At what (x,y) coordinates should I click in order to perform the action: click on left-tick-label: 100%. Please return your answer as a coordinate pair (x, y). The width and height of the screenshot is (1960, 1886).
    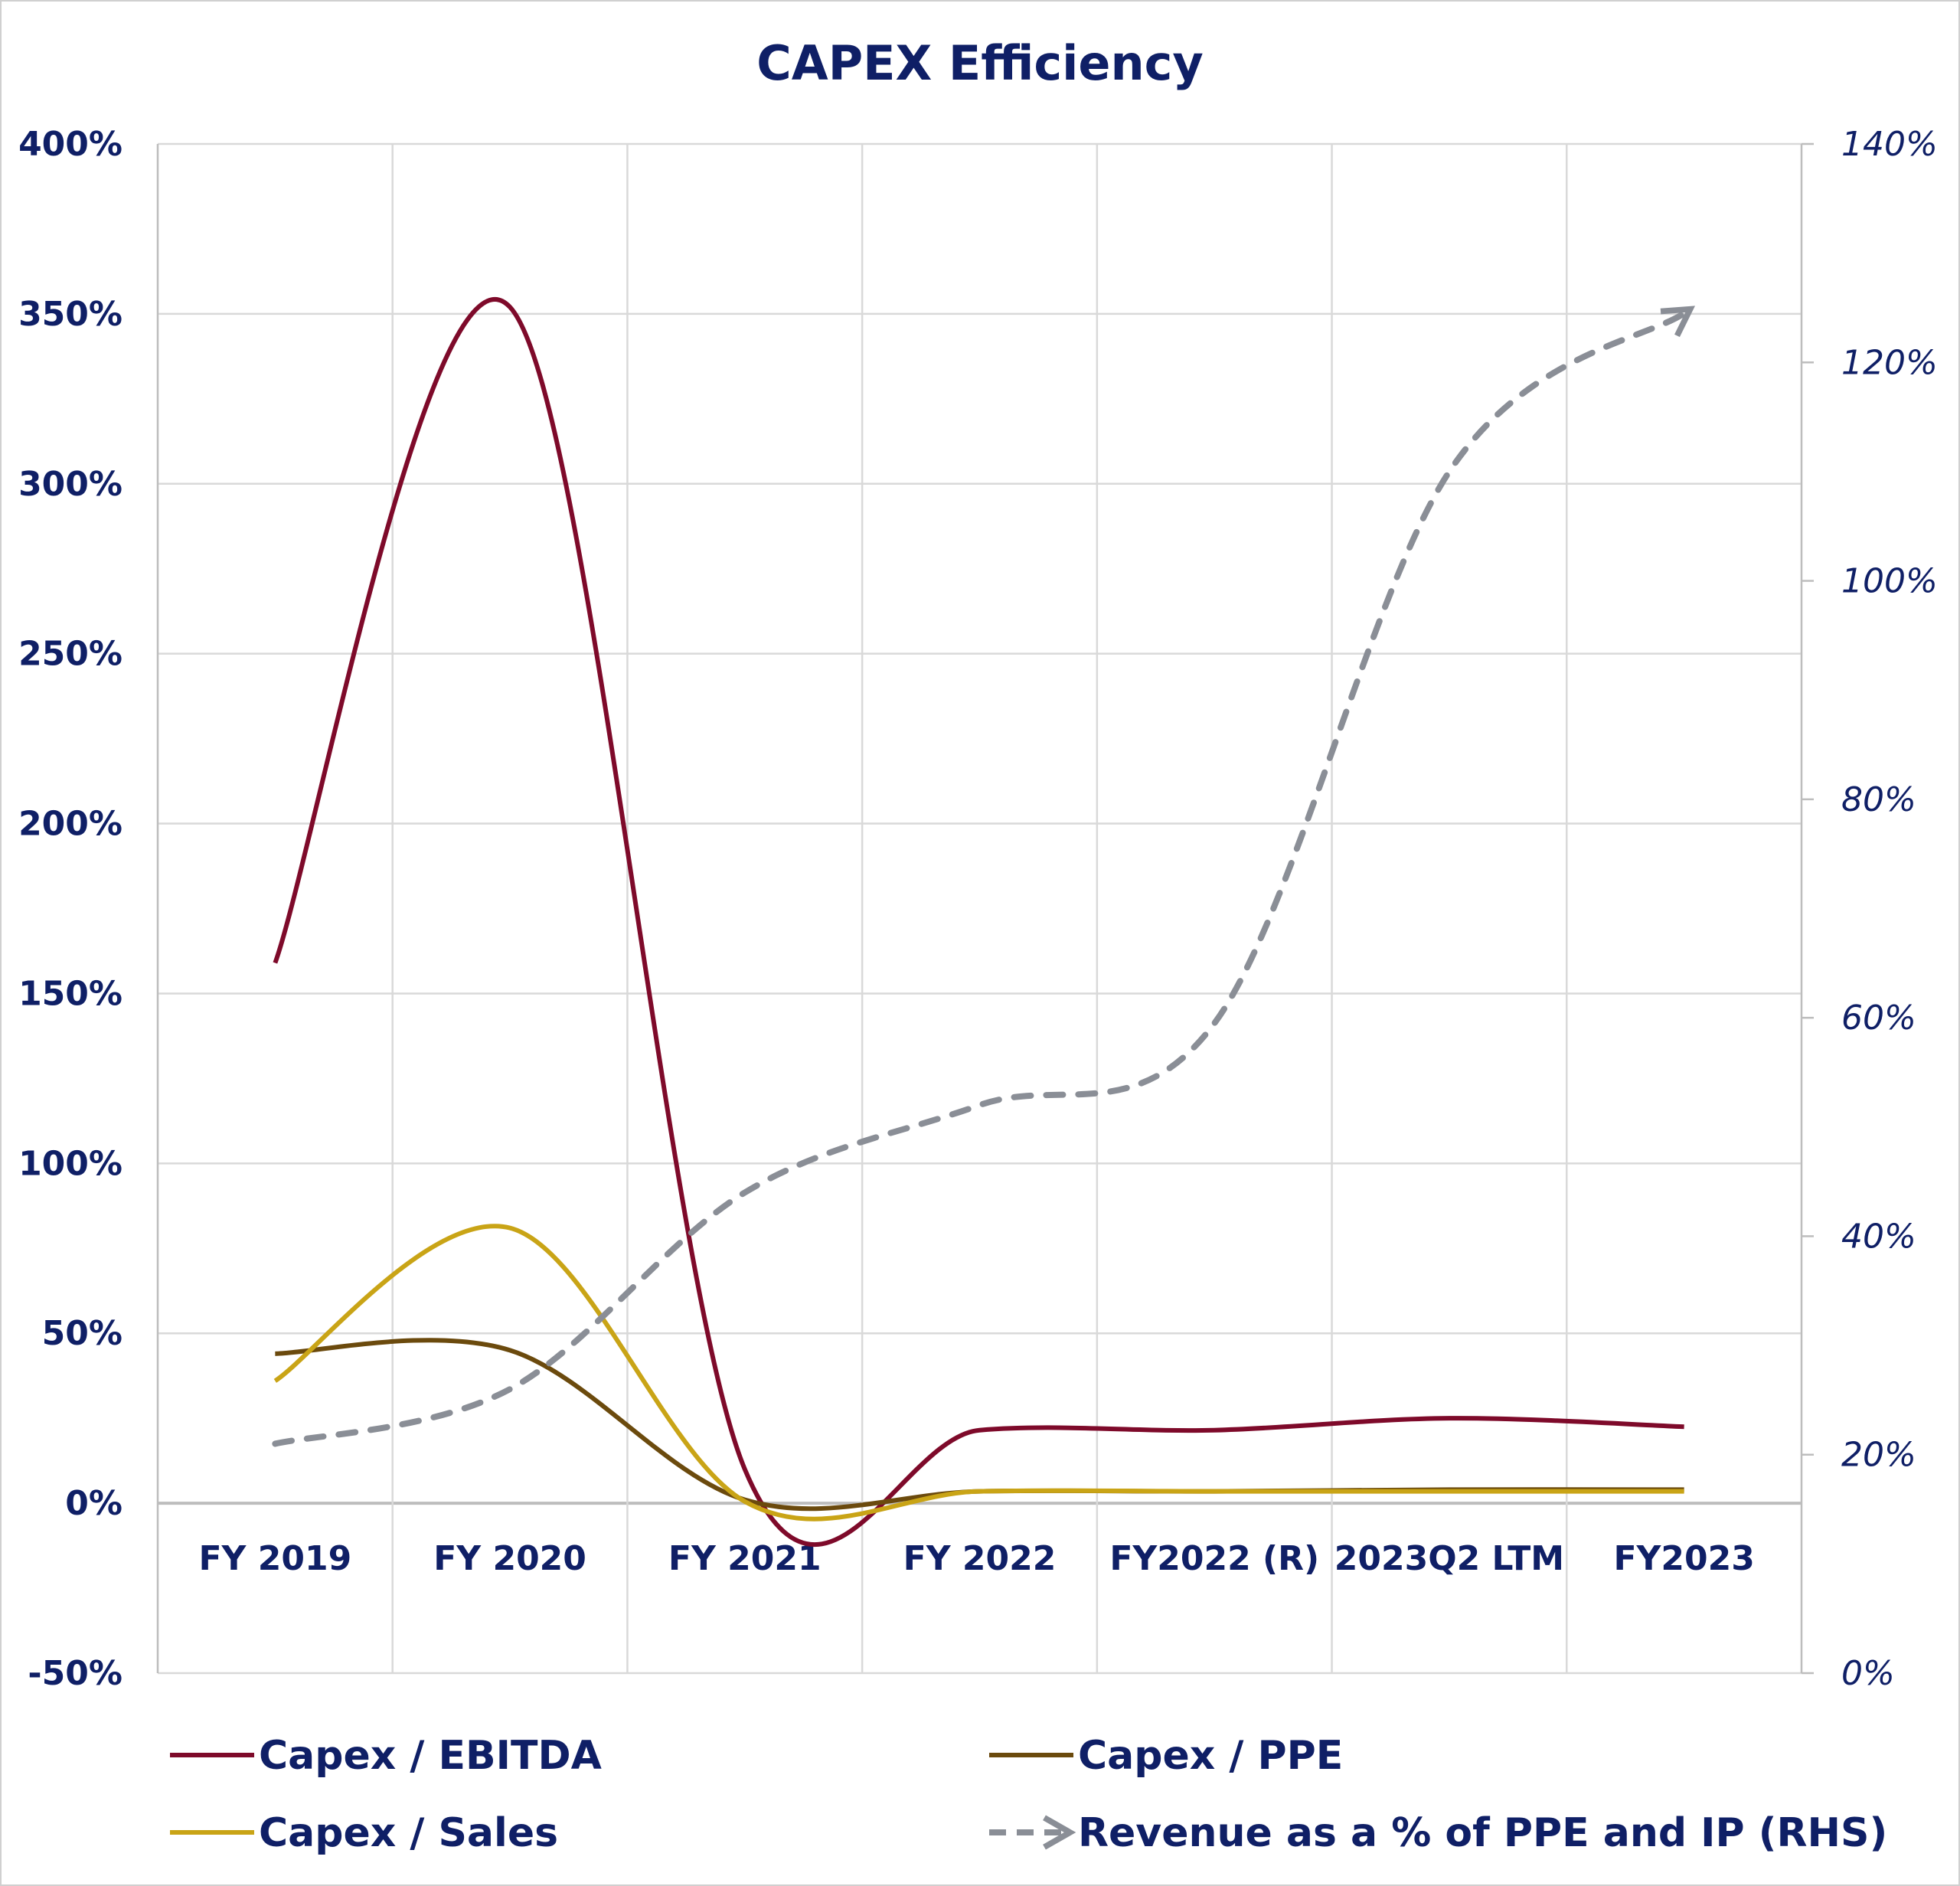
    Looking at the image, I should click on (70, 1164).